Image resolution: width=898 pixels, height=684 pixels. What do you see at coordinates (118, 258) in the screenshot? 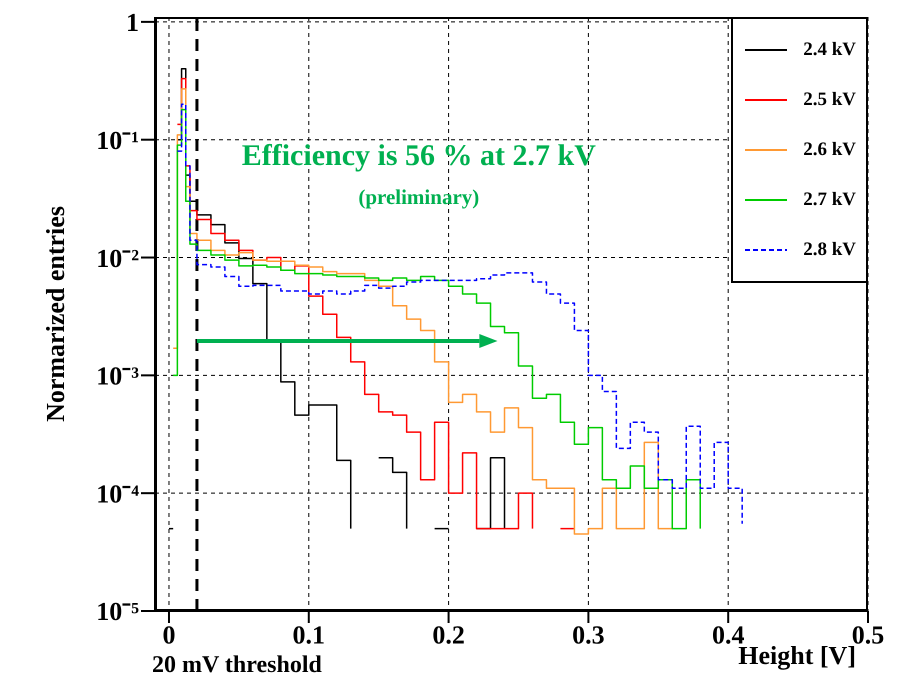
I see `y-tick-label: 10⁻²` at bounding box center [118, 258].